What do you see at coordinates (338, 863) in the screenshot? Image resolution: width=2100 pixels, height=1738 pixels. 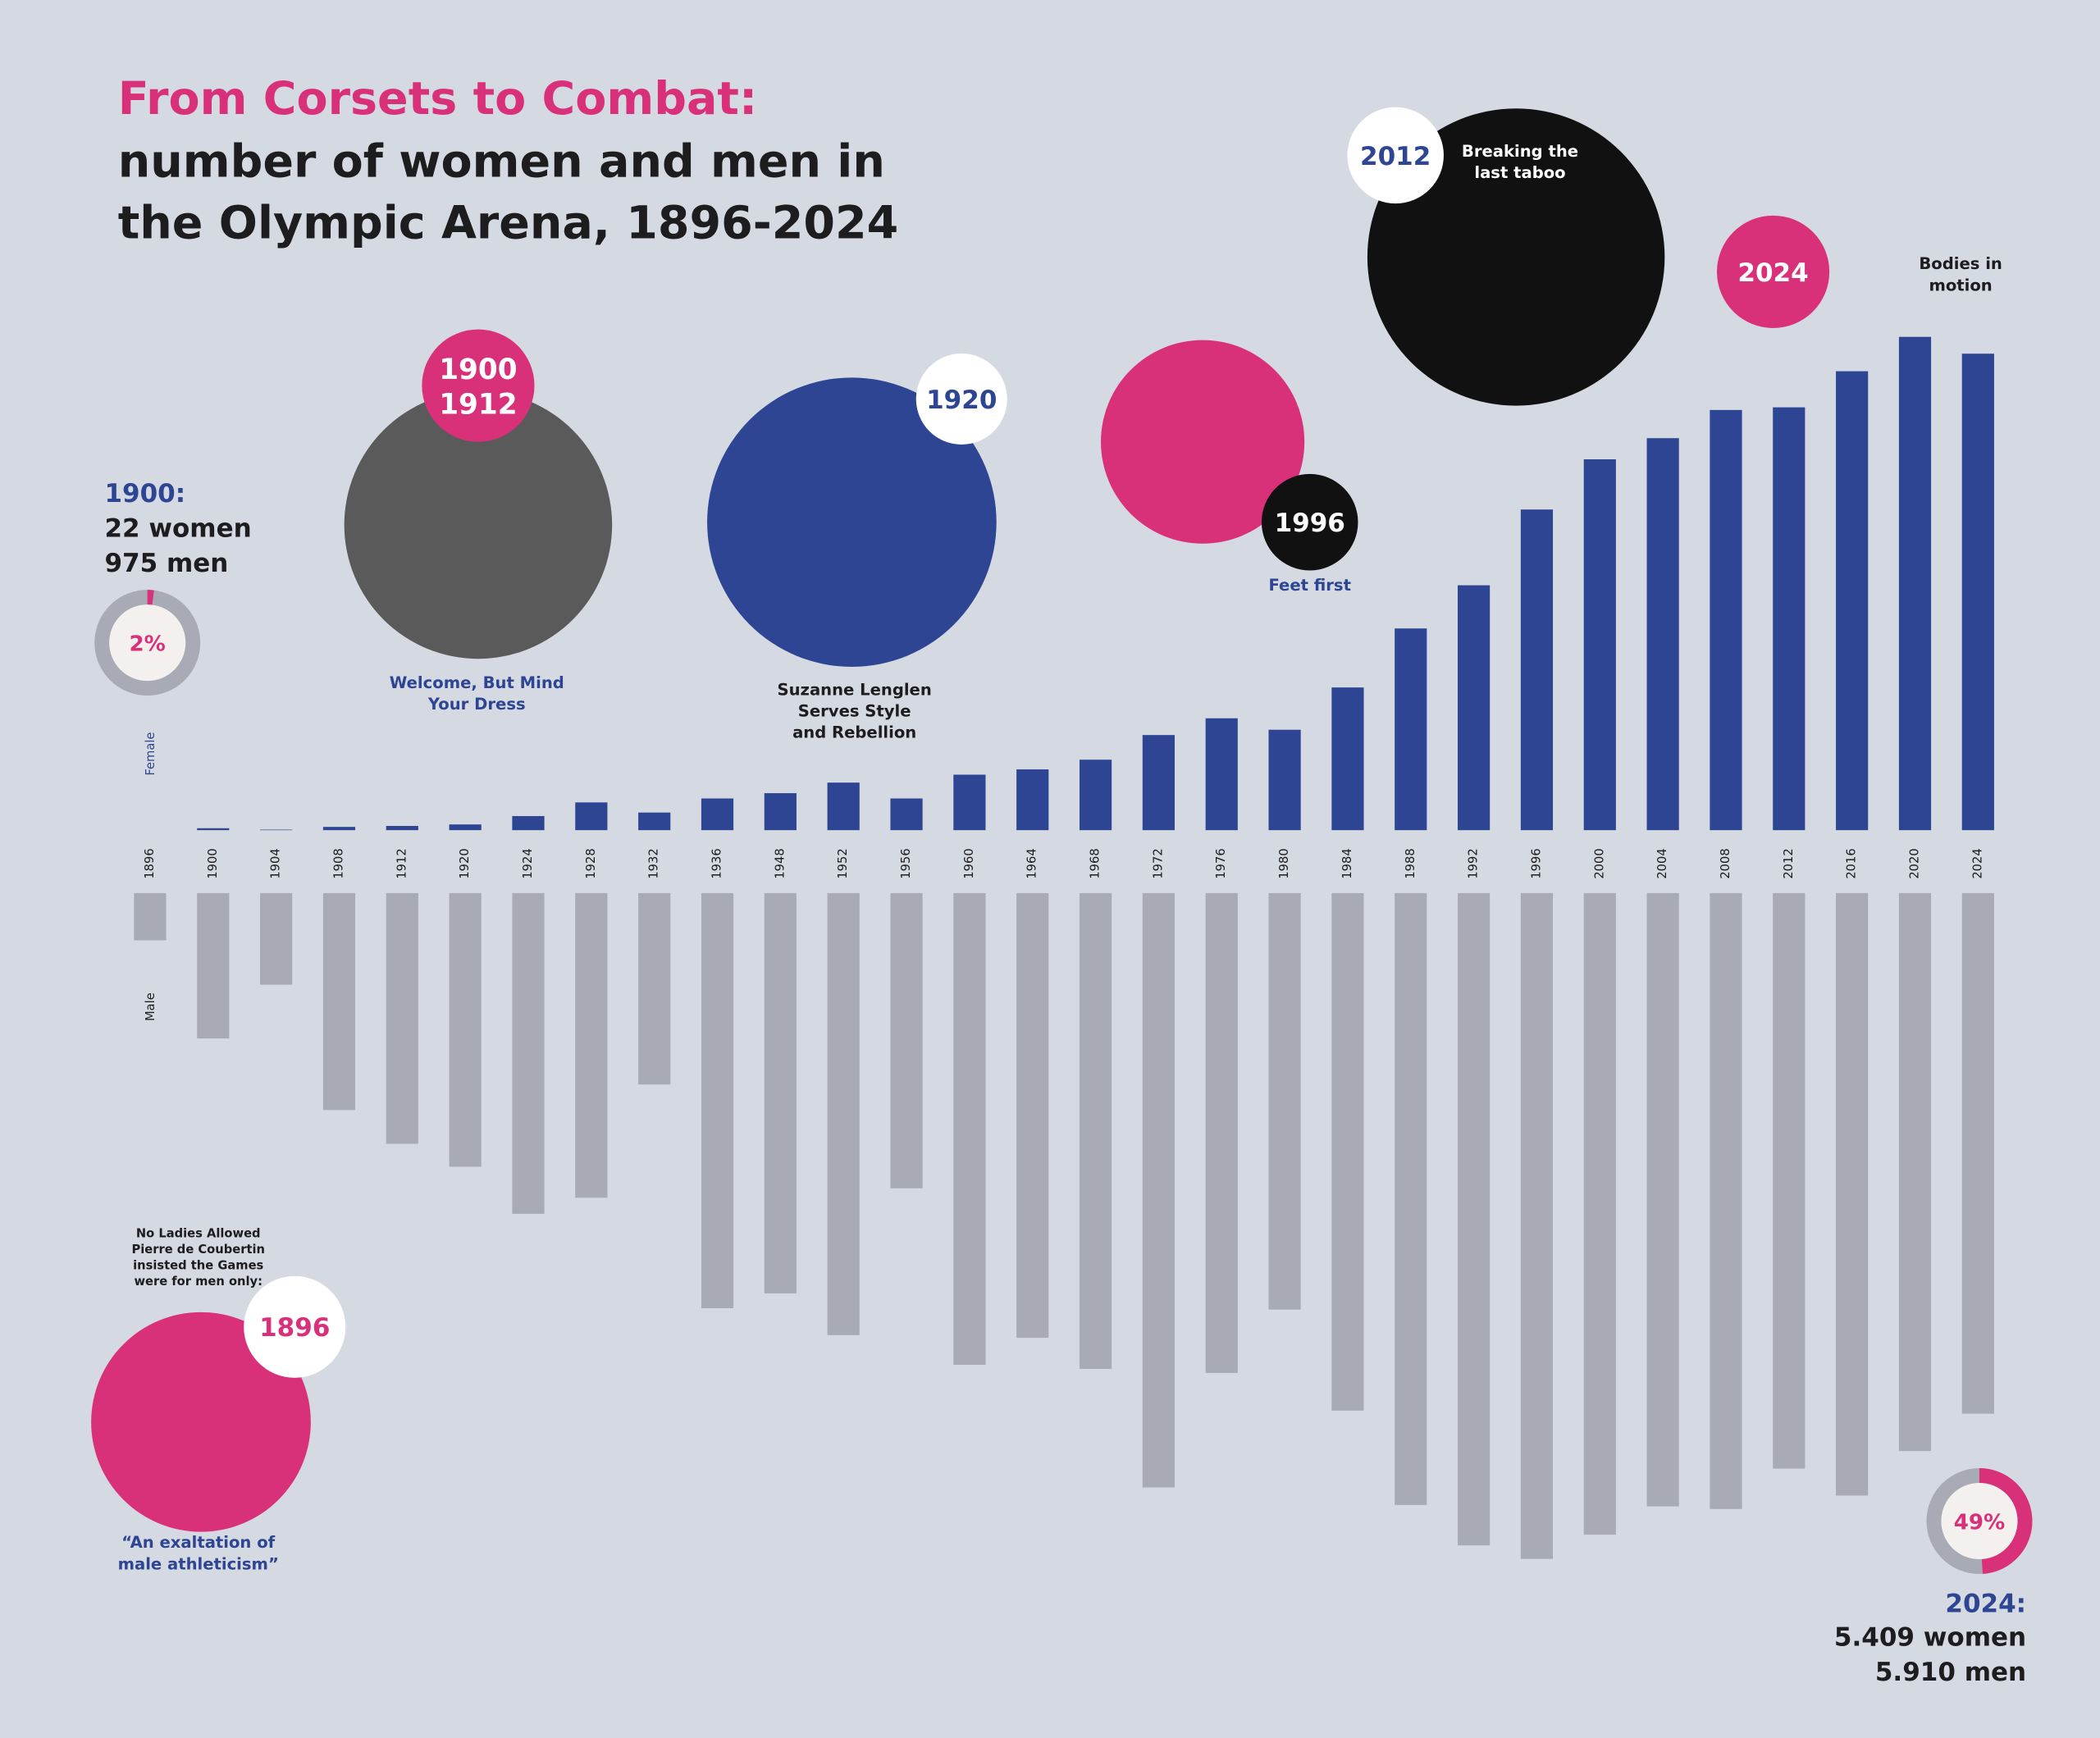 I see `x-tick-label: 1908` at bounding box center [338, 863].